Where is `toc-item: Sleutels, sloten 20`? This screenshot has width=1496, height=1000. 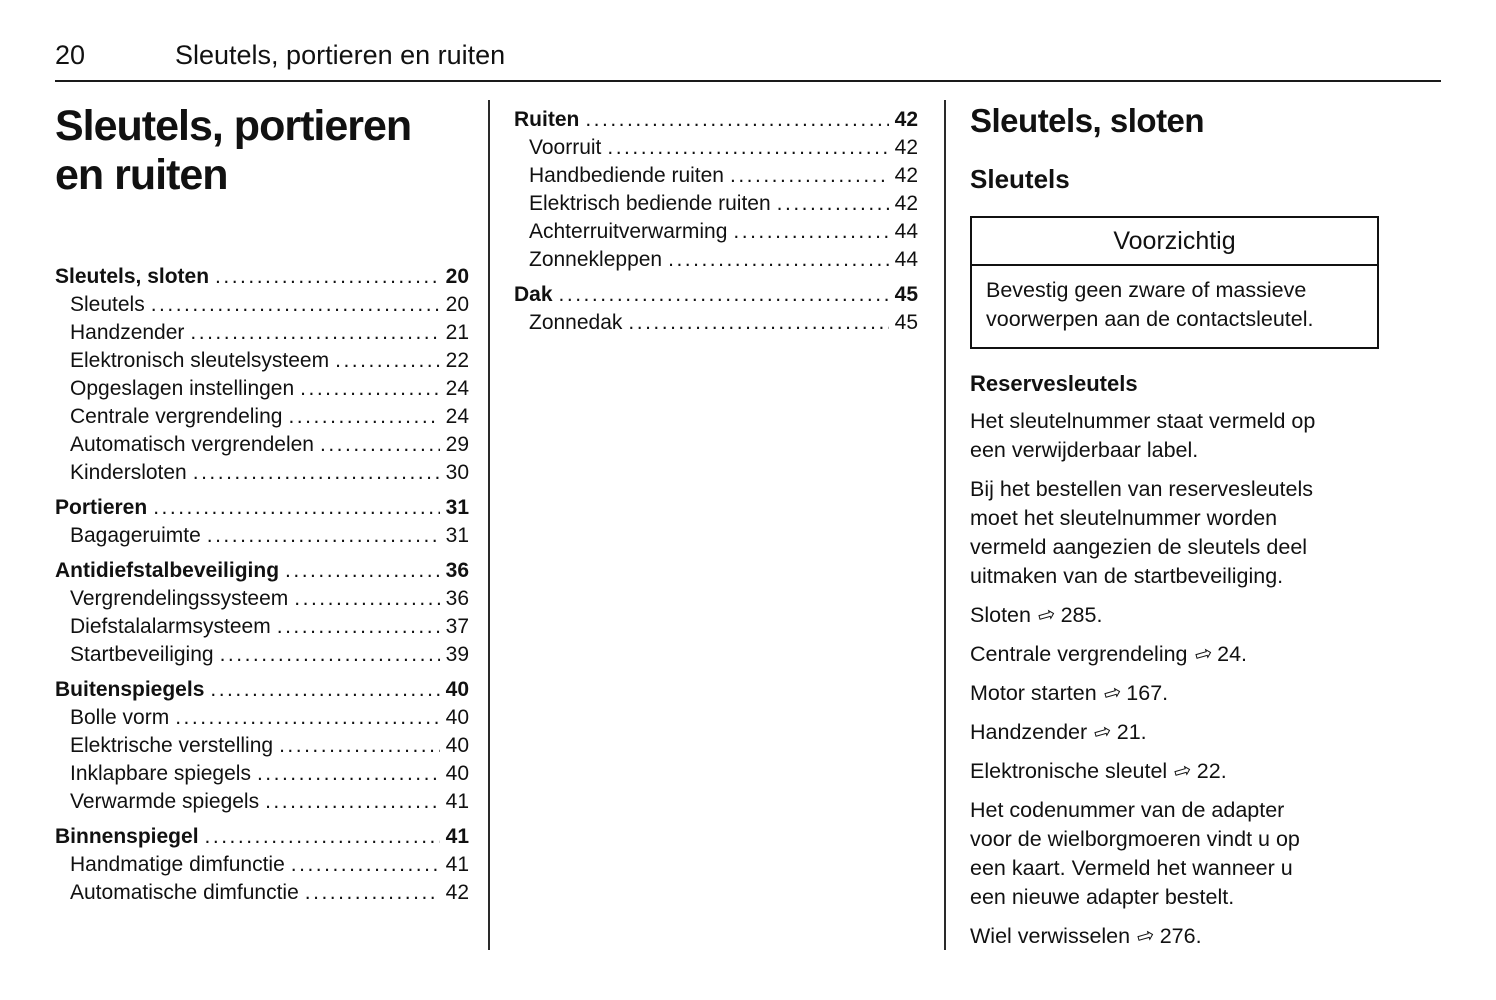 toc-item: Sleutels, sloten 20 is located at coordinates (262, 277).